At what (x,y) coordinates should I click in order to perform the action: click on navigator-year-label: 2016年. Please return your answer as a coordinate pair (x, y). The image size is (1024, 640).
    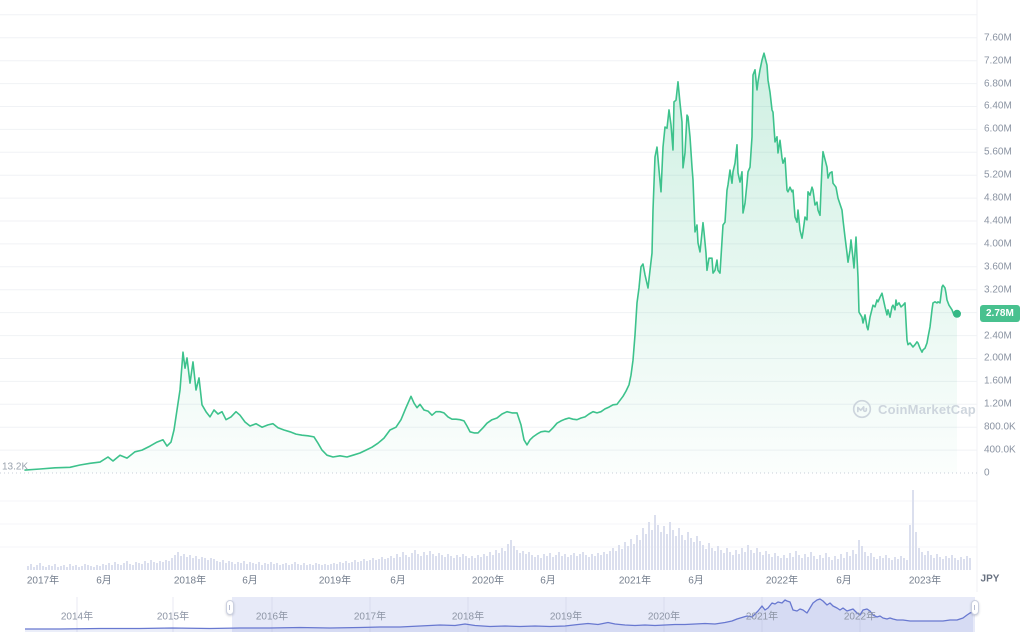
    Looking at the image, I should click on (272, 617).